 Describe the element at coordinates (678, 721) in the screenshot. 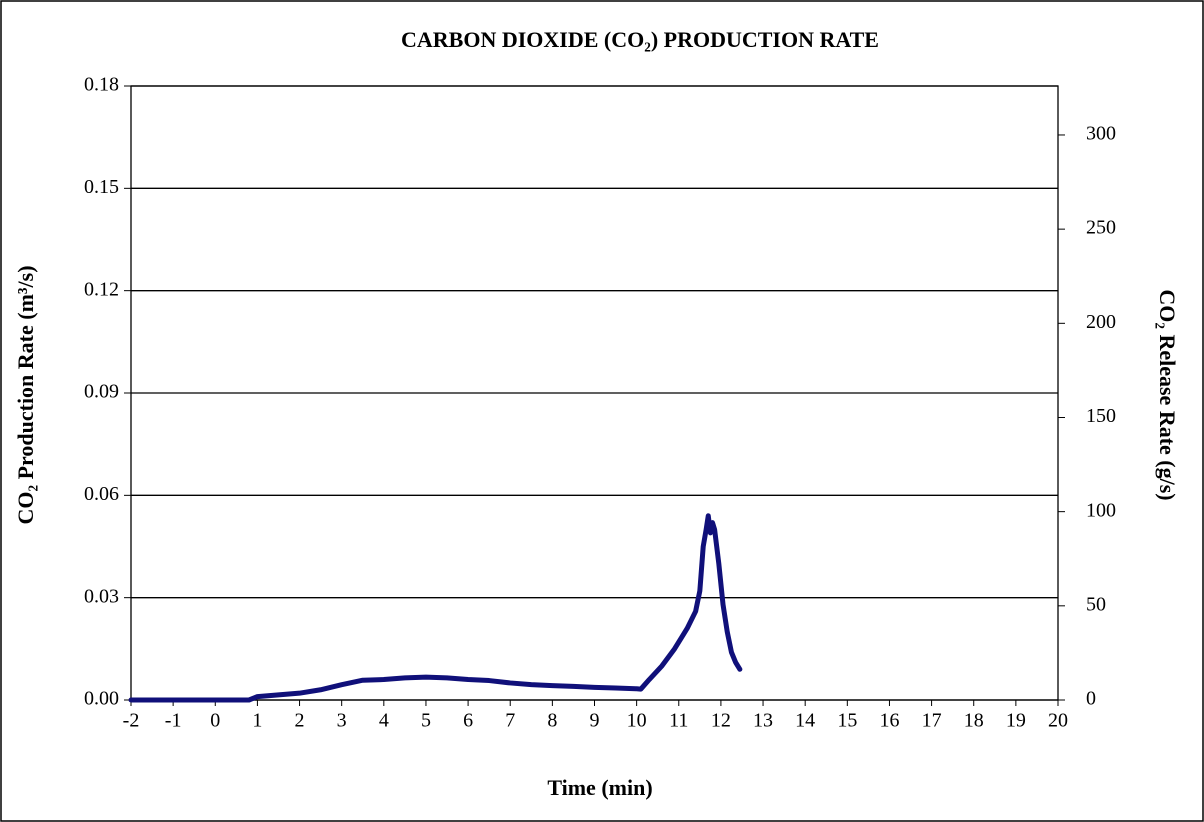

I see `x-tick-label: 11` at that location.